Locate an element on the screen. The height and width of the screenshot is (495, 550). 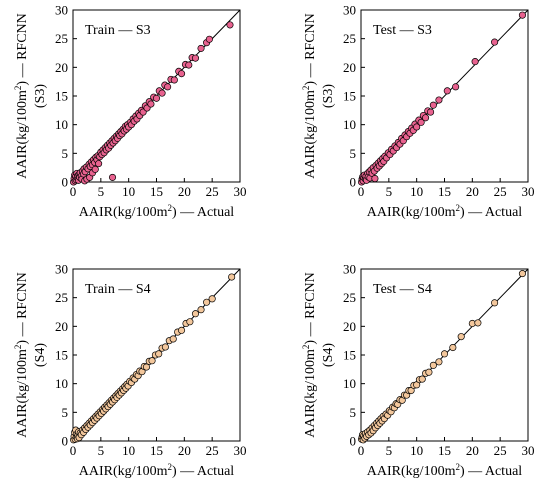
panel-title: Train — S3 is located at coordinates (118, 30).